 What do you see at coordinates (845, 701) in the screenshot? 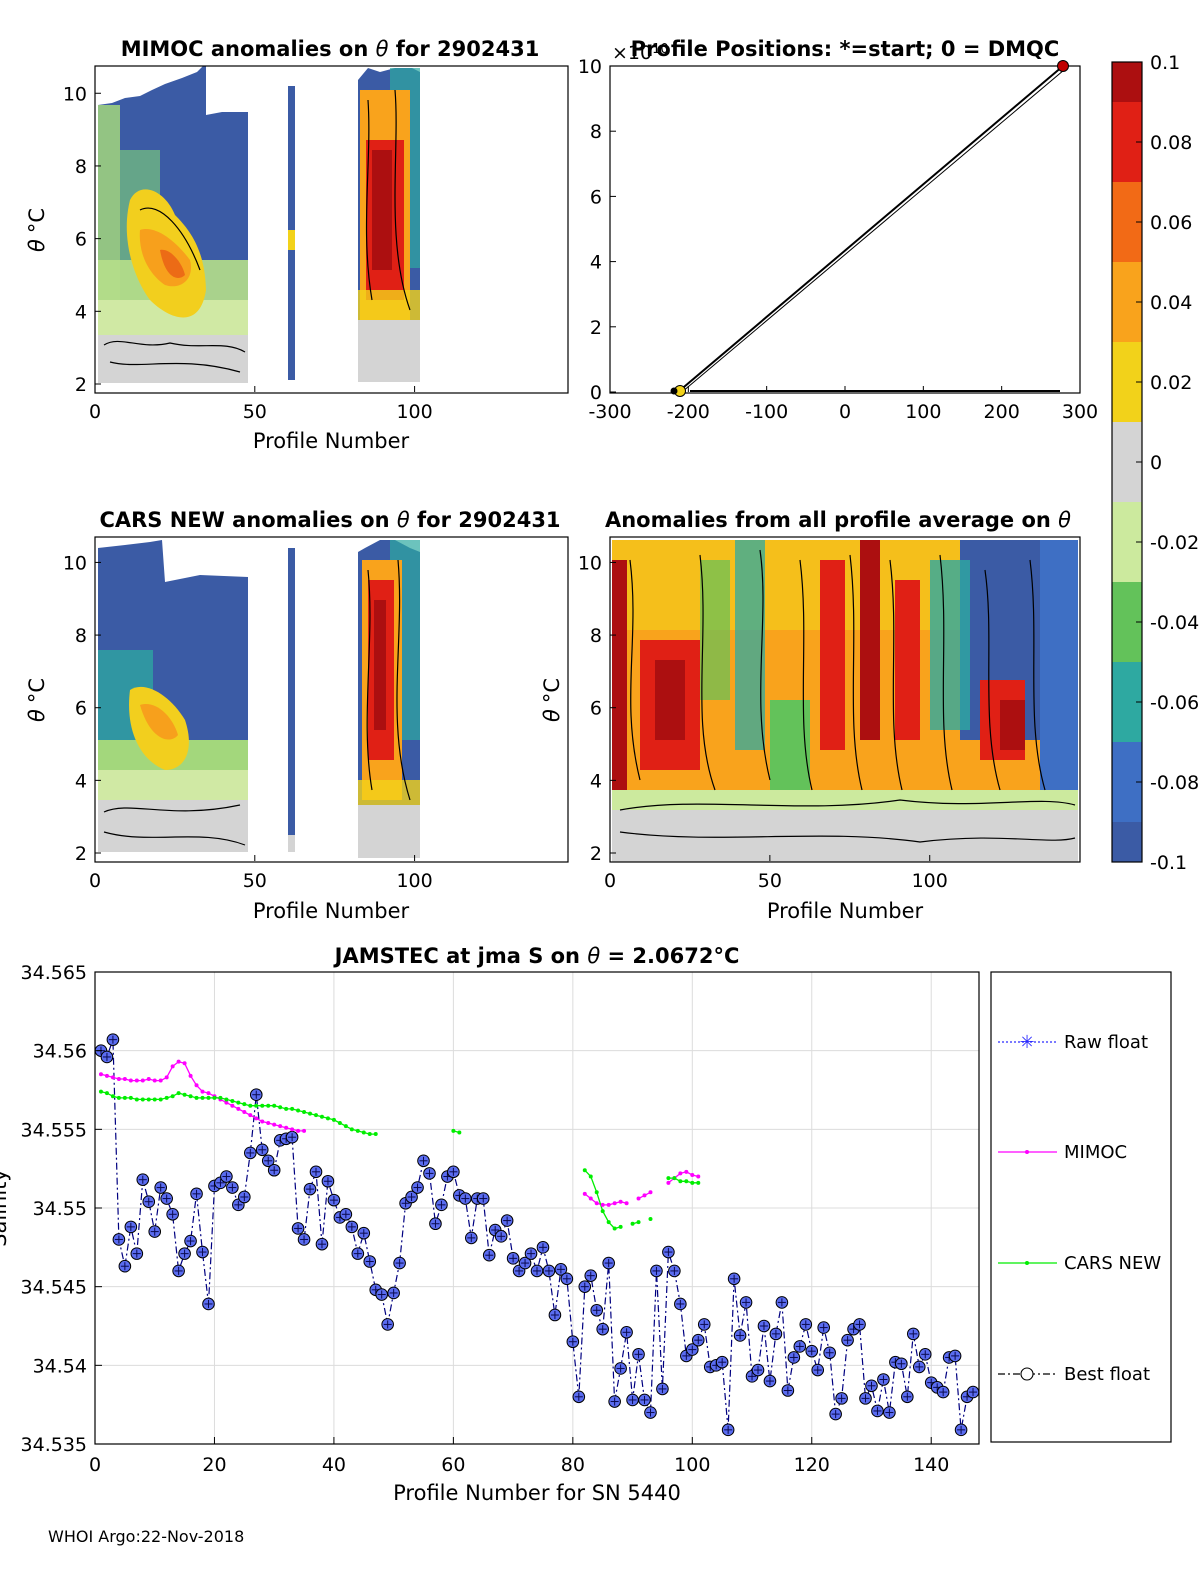
I see `all-profile-heatmap` at bounding box center [845, 701].